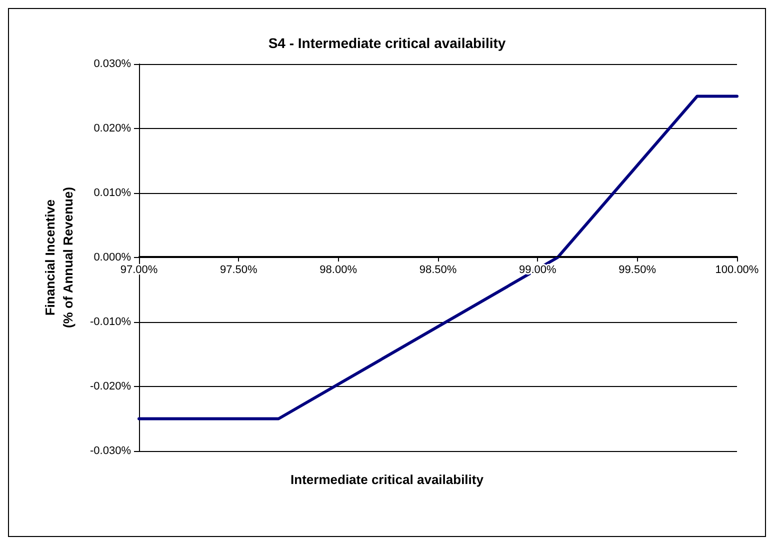 Image resolution: width=776 pixels, height=547 pixels. I want to click on y-tick-label: 0.020%, so click(113, 128).